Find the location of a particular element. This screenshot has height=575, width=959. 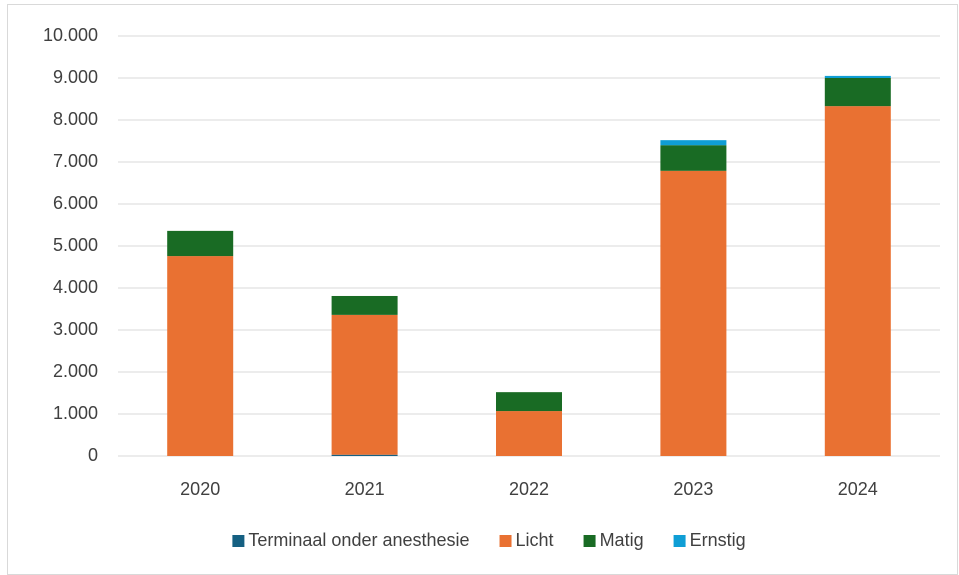

y-tick-label: 7.000 is located at coordinates (75, 161).